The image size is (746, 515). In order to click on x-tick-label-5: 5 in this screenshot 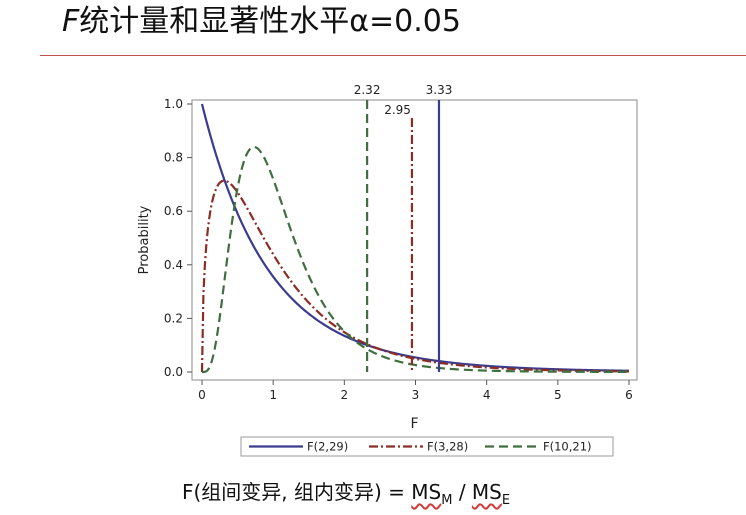, I will do `click(558, 395)`.